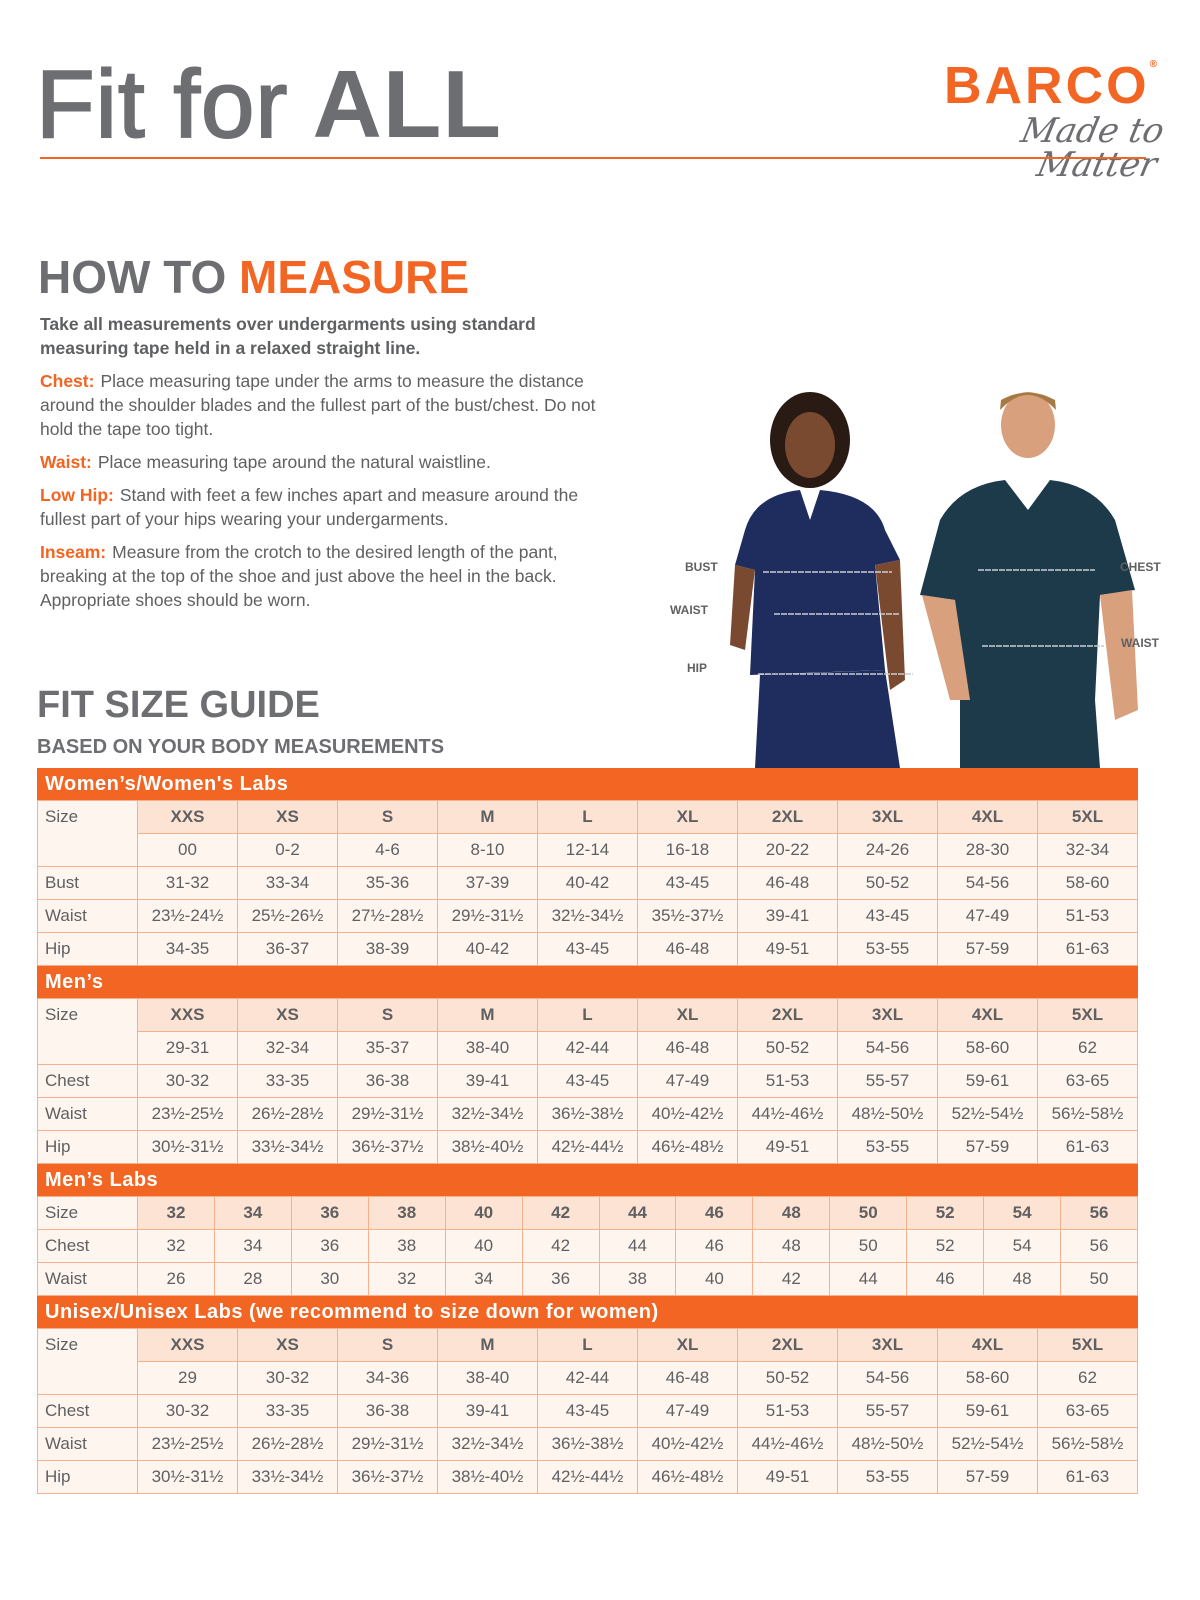 The image size is (1200, 1600). Describe the element at coordinates (1092, 148) in the screenshot. I see `logo-tagline: Made to Matter` at that location.